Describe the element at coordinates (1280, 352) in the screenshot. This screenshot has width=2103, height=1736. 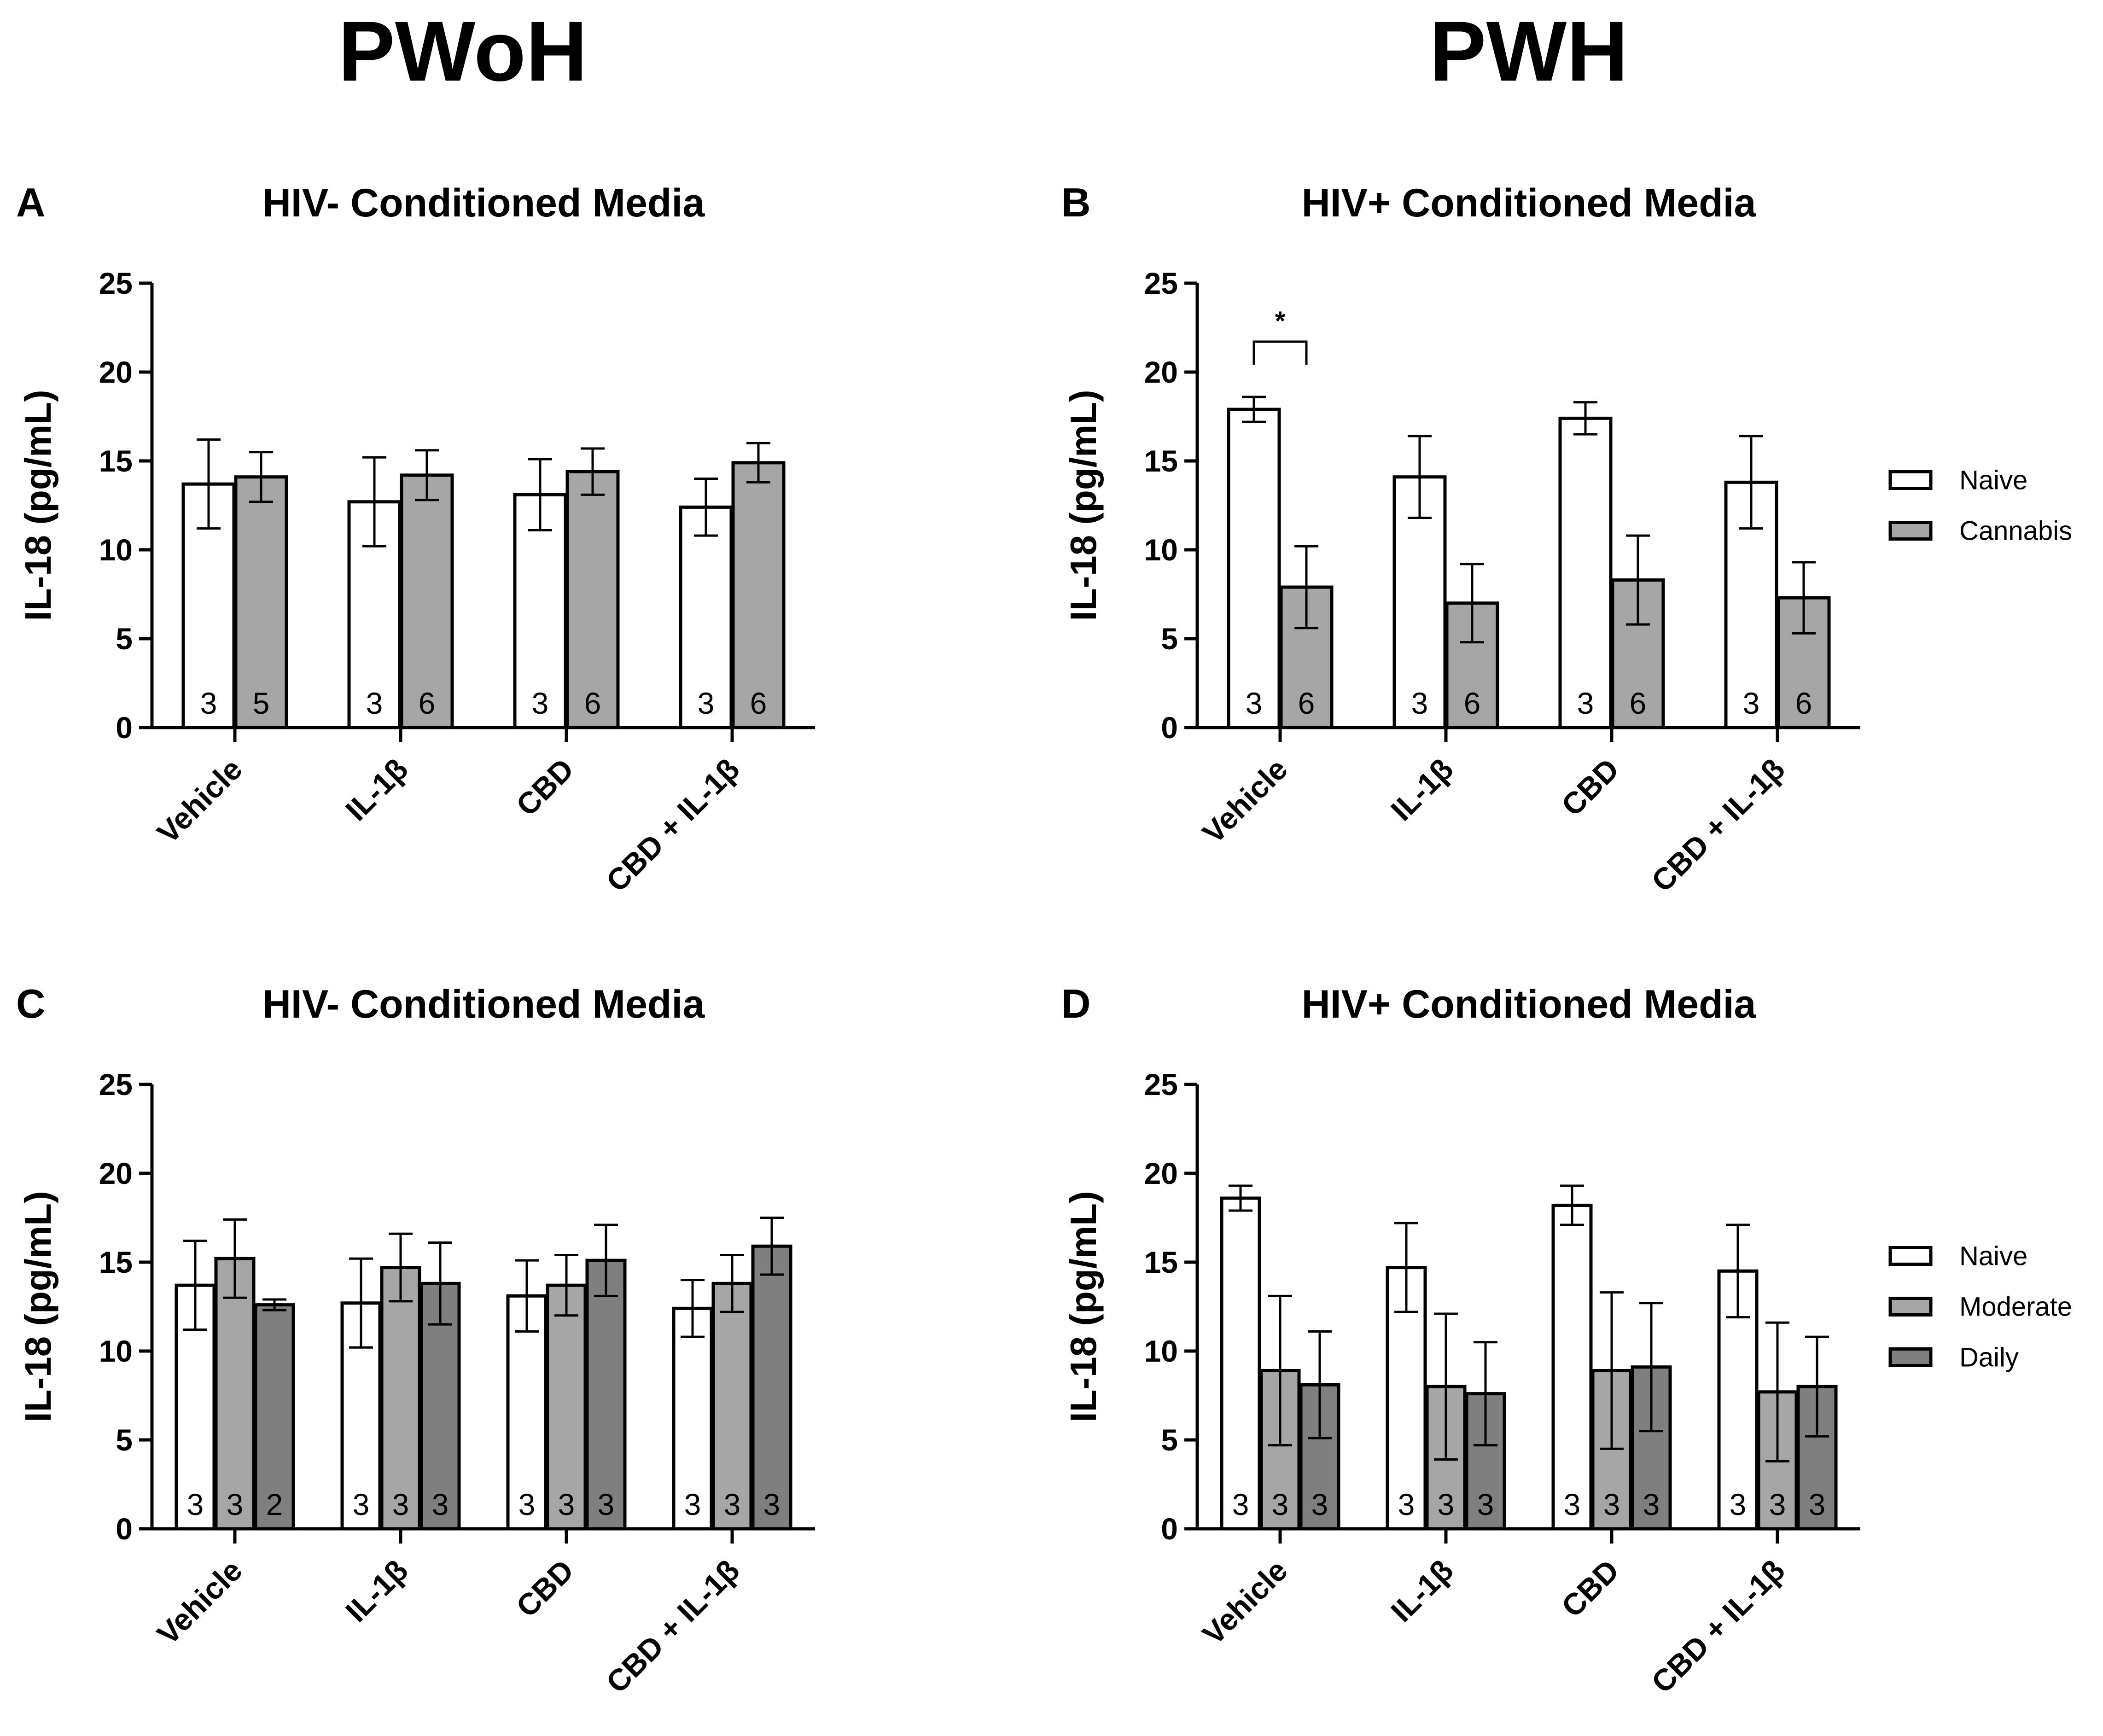
I see `significance-bracket` at that location.